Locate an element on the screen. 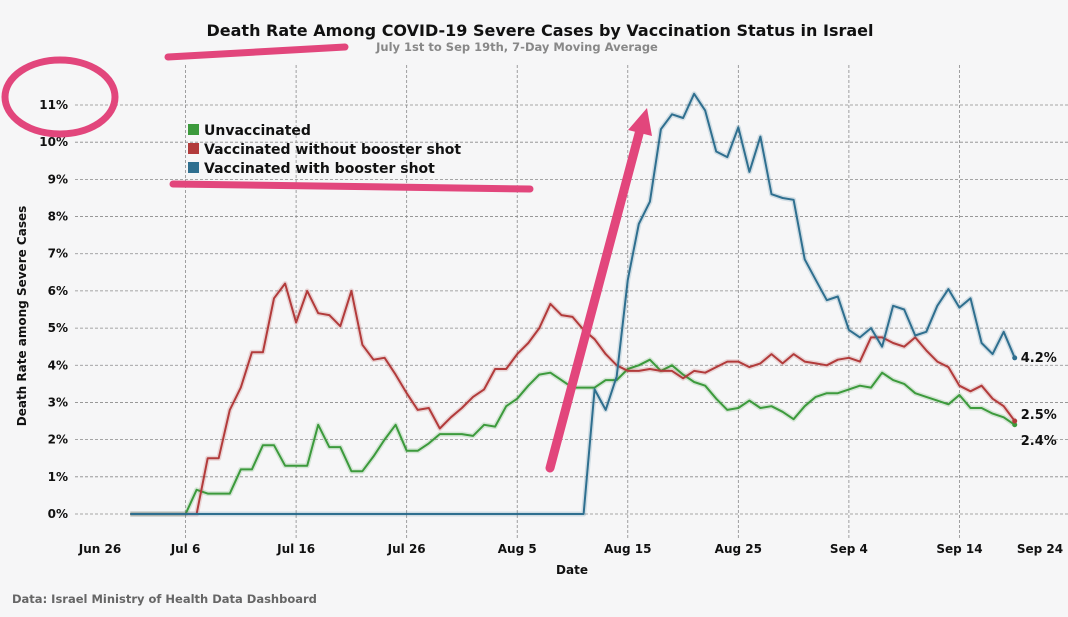 This screenshot has height=617, width=1068. annotation-underline-legend is located at coordinates (351, 186).